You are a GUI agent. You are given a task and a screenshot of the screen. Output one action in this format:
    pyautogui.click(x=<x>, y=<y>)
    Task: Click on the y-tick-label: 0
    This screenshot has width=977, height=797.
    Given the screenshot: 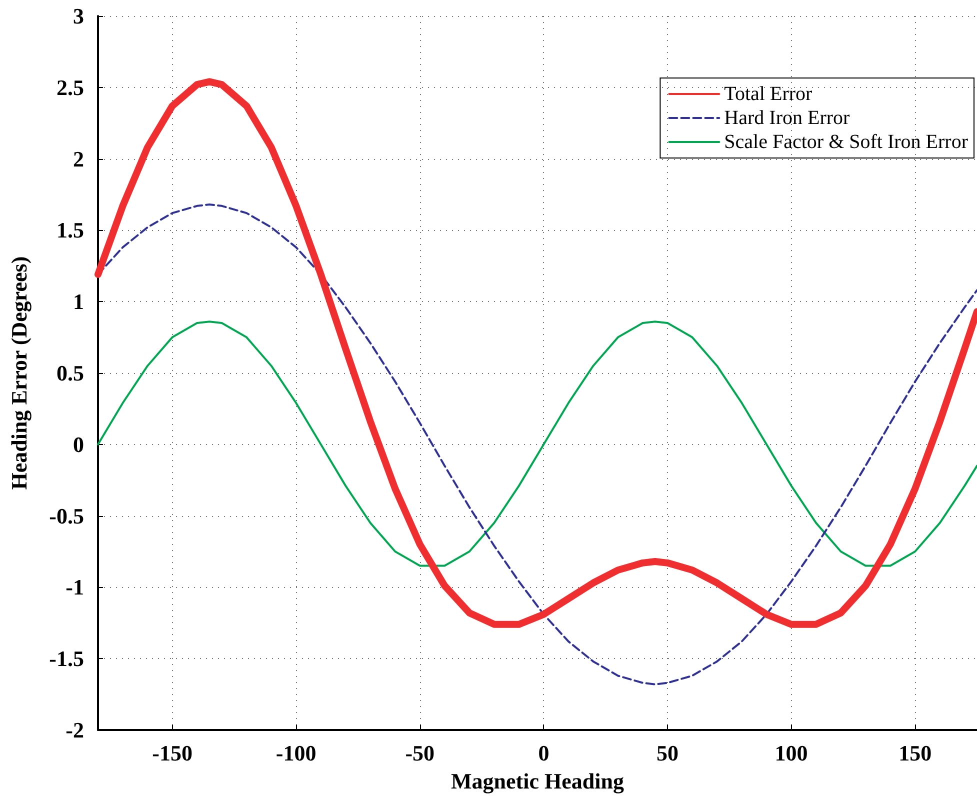 What is the action you would take?
    pyautogui.click(x=78, y=444)
    